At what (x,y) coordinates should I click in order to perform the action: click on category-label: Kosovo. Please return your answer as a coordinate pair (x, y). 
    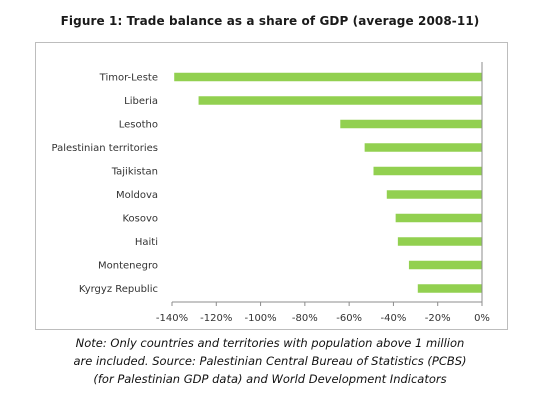
    Looking at the image, I should click on (140, 219).